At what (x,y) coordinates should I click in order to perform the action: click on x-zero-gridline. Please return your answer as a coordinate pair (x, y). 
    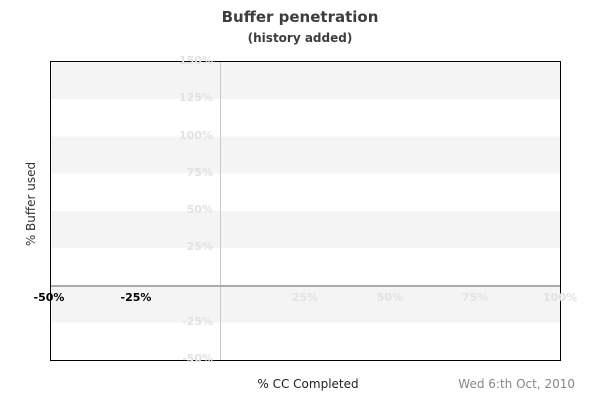
    Looking at the image, I should click on (220, 211).